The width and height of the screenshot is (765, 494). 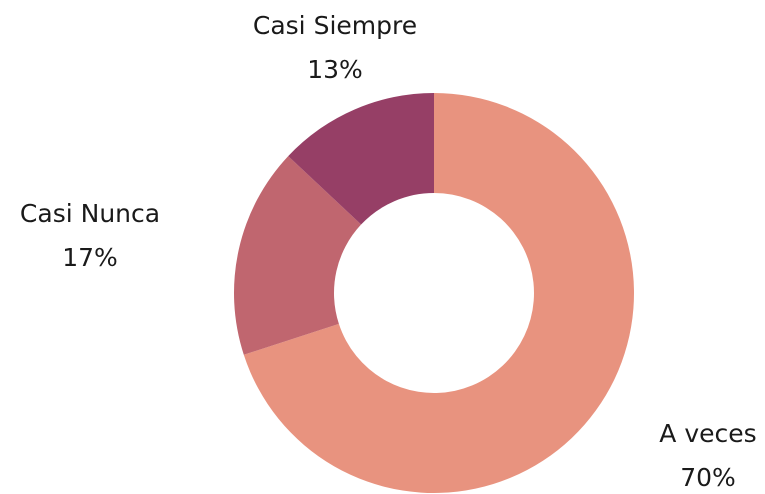 I want to click on slice-value-label: 70%, so click(x=708, y=477).